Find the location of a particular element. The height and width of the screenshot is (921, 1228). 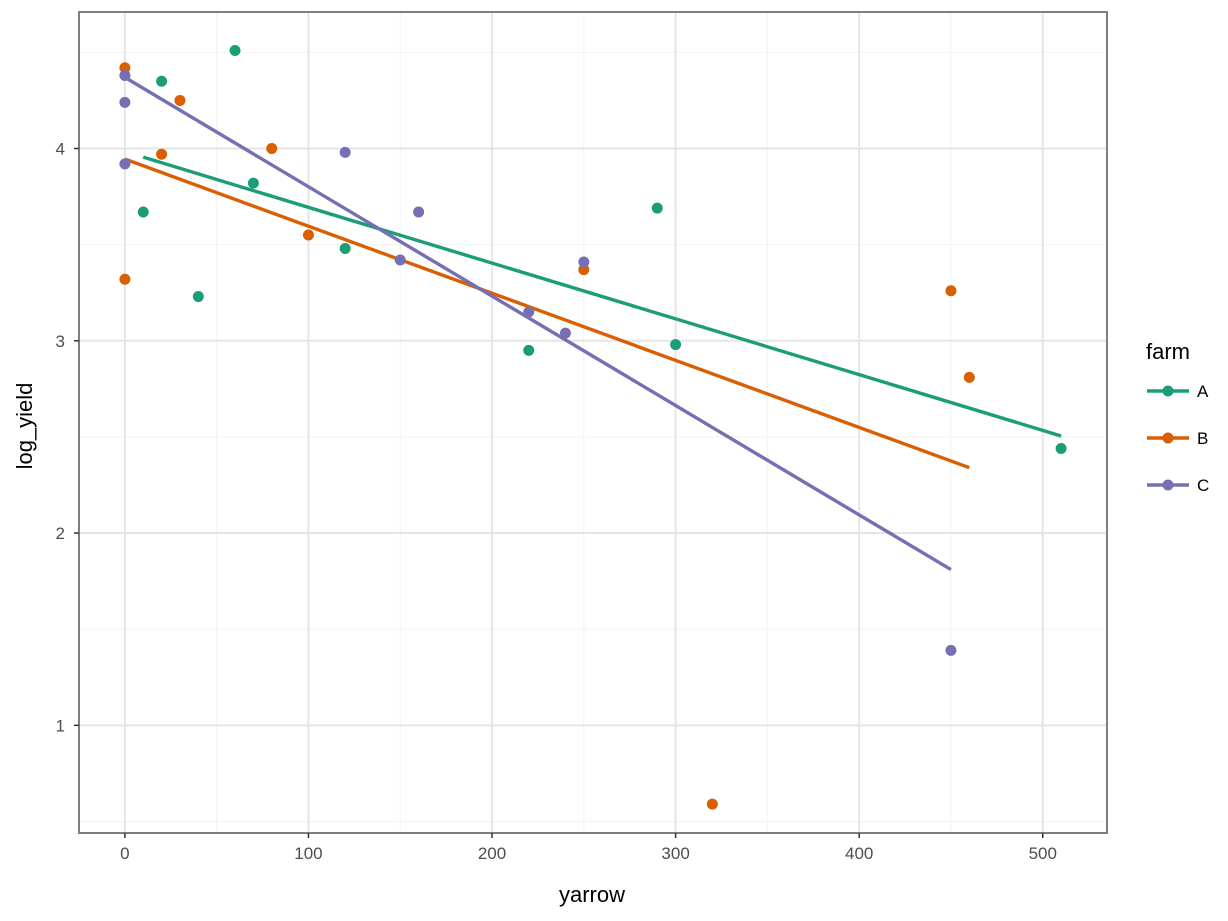

legend-label: A is located at coordinates (1203, 391).